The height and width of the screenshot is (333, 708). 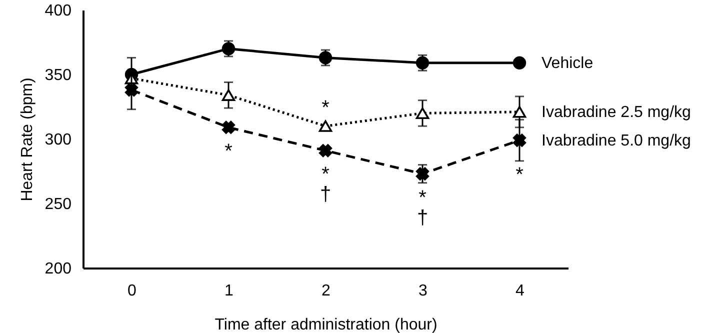 What do you see at coordinates (326, 291) in the screenshot?
I see `x-tick-label: 2` at bounding box center [326, 291].